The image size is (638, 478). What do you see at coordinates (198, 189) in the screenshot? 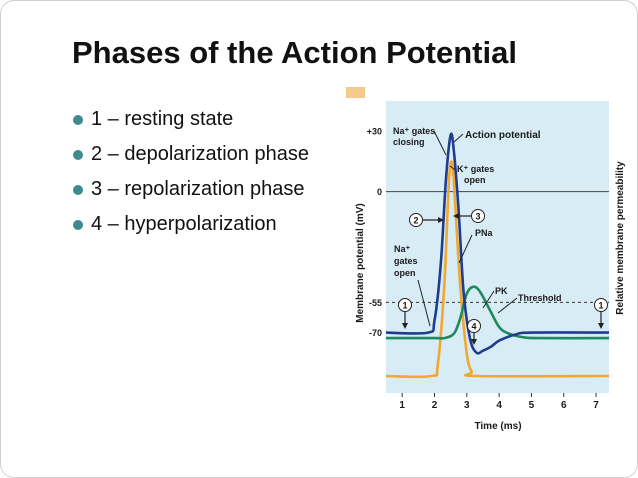
I see `bullet-text: 3 – repolarization phase` at bounding box center [198, 189].